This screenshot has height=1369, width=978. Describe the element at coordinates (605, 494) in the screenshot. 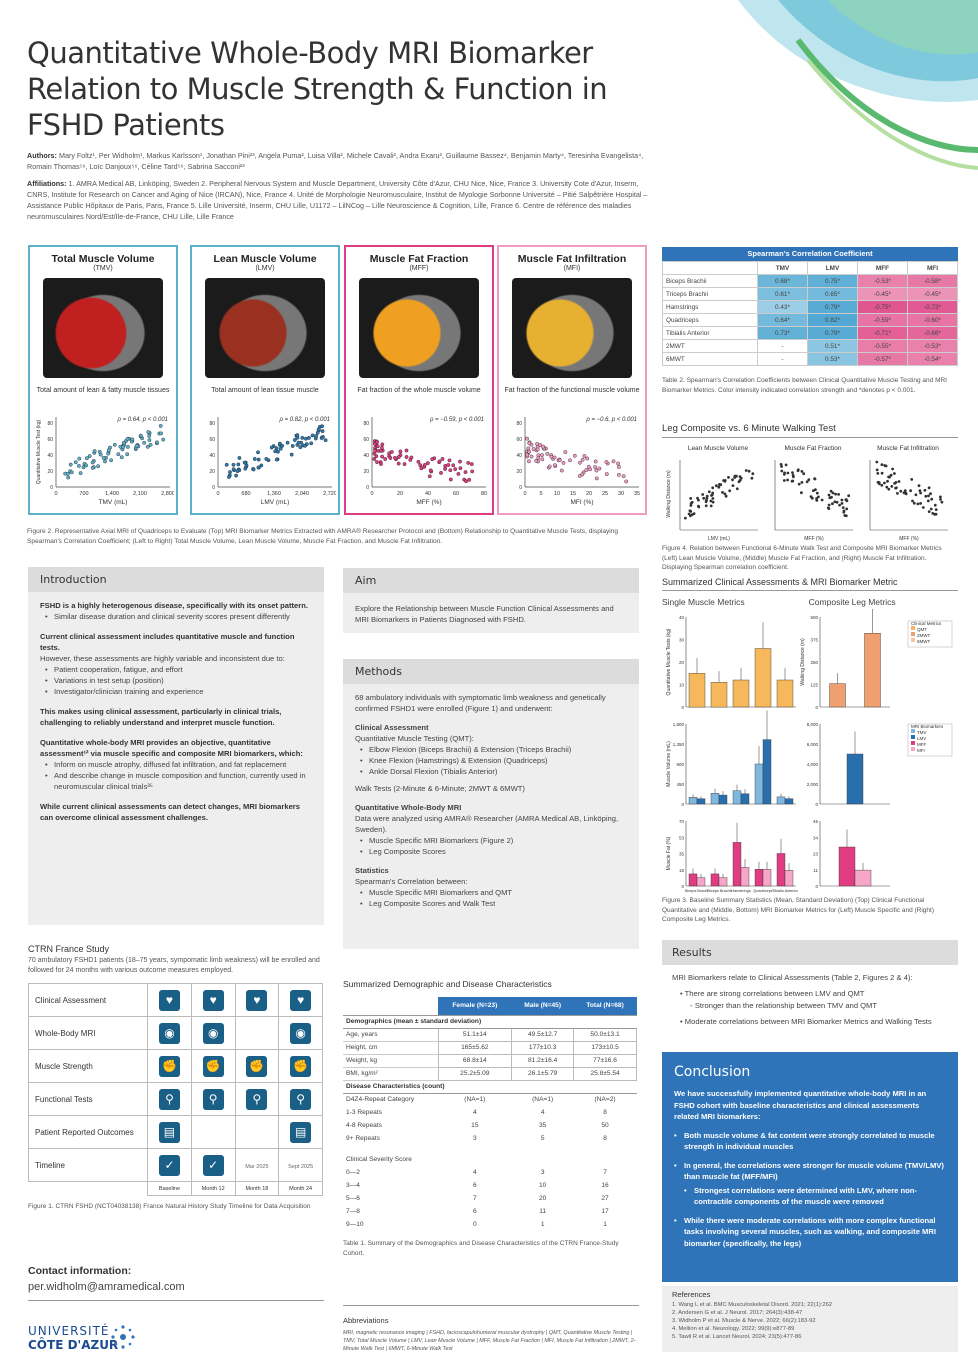

I see `x-tick-label: 25` at that location.